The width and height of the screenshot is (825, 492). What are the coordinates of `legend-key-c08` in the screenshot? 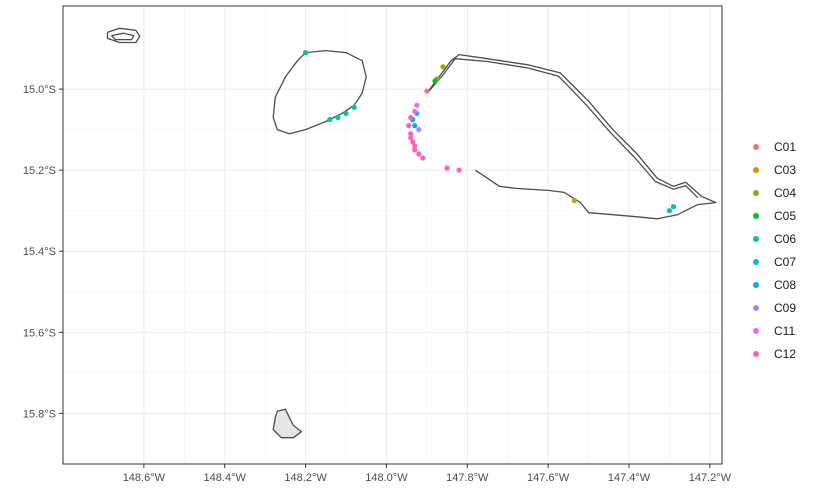 It's located at (756, 285).